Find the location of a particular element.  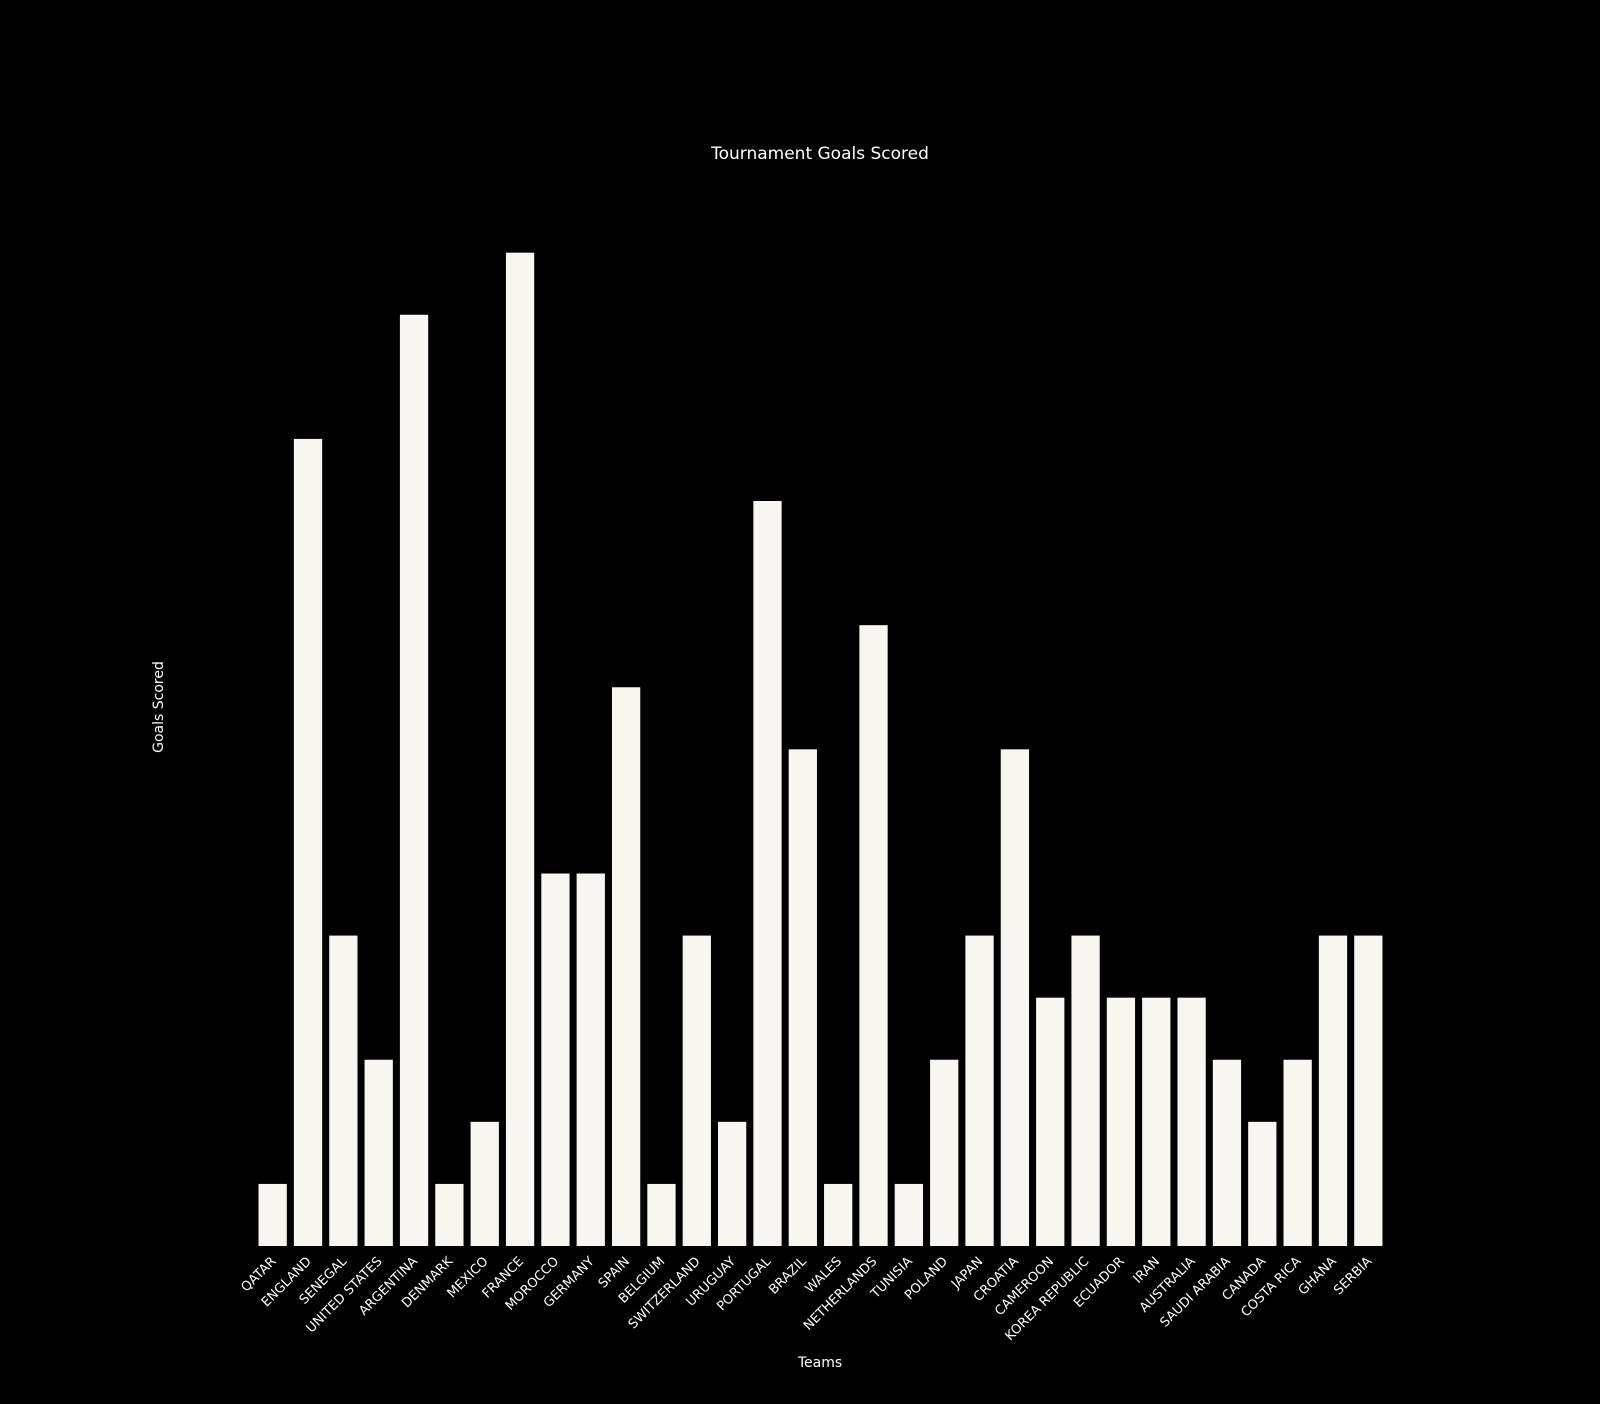

bar-senegal is located at coordinates (343, 1090).